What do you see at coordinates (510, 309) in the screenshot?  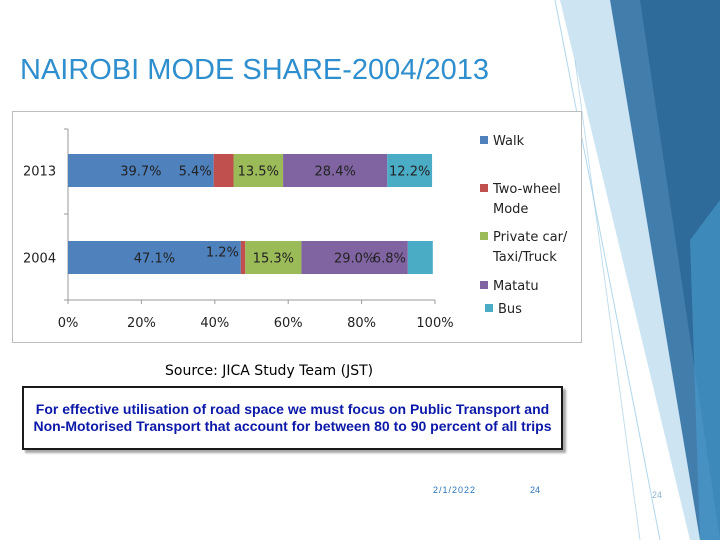 I see `legend-label: Bus` at bounding box center [510, 309].